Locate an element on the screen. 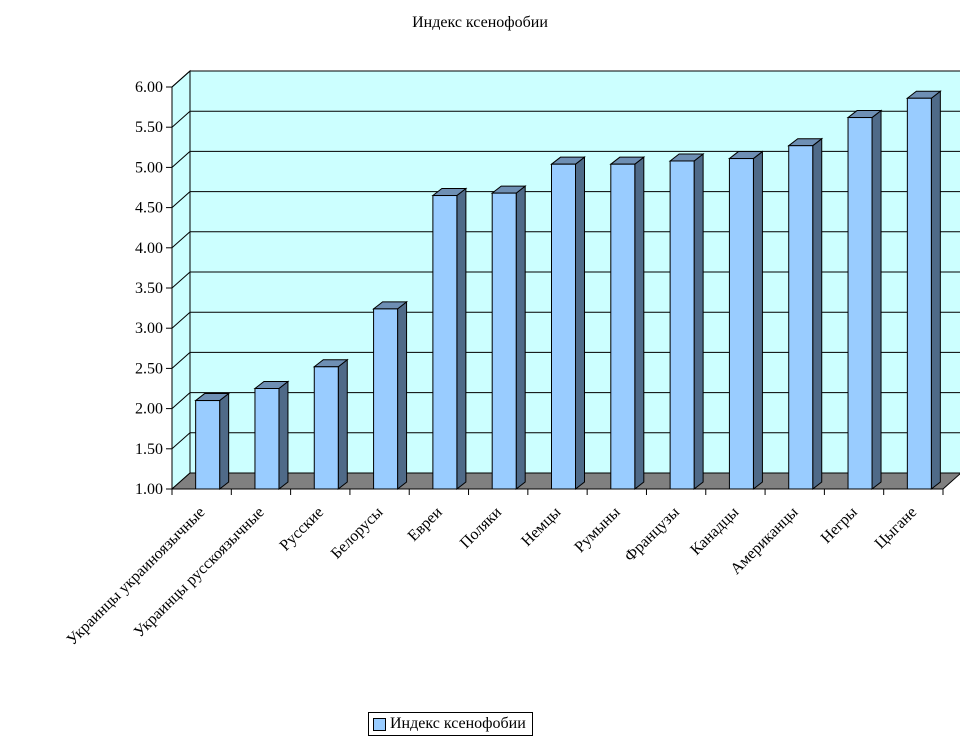  x-tick-label: Русские is located at coordinates (302, 529).